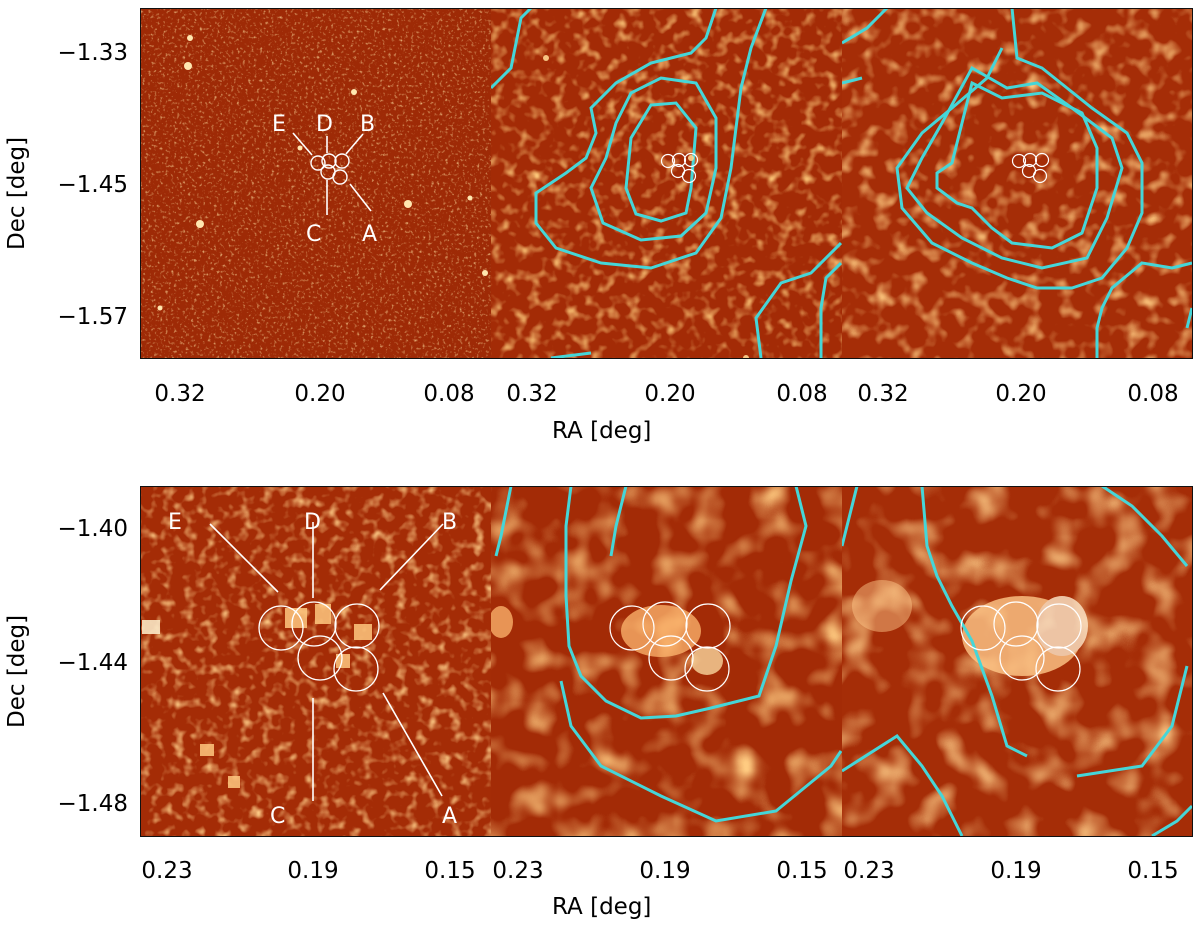 This screenshot has height=925, width=1200. What do you see at coordinates (1016, 871) in the screenshot?
I see `bottom-ra-tick-2c: 0.19` at bounding box center [1016, 871].